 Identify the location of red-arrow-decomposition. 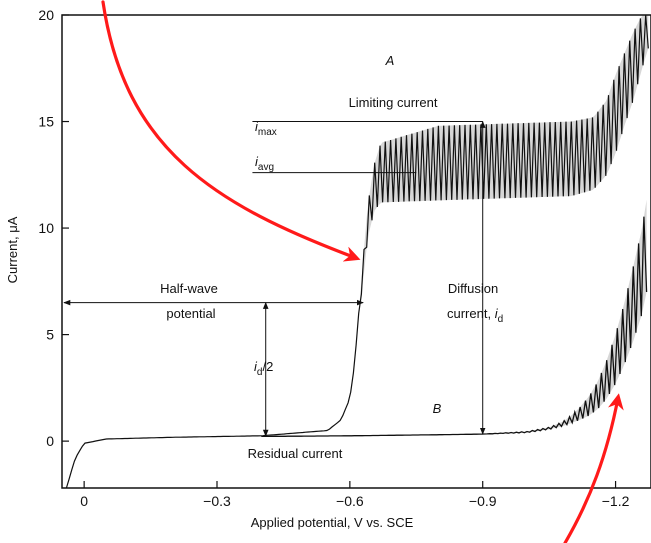
(593, 468).